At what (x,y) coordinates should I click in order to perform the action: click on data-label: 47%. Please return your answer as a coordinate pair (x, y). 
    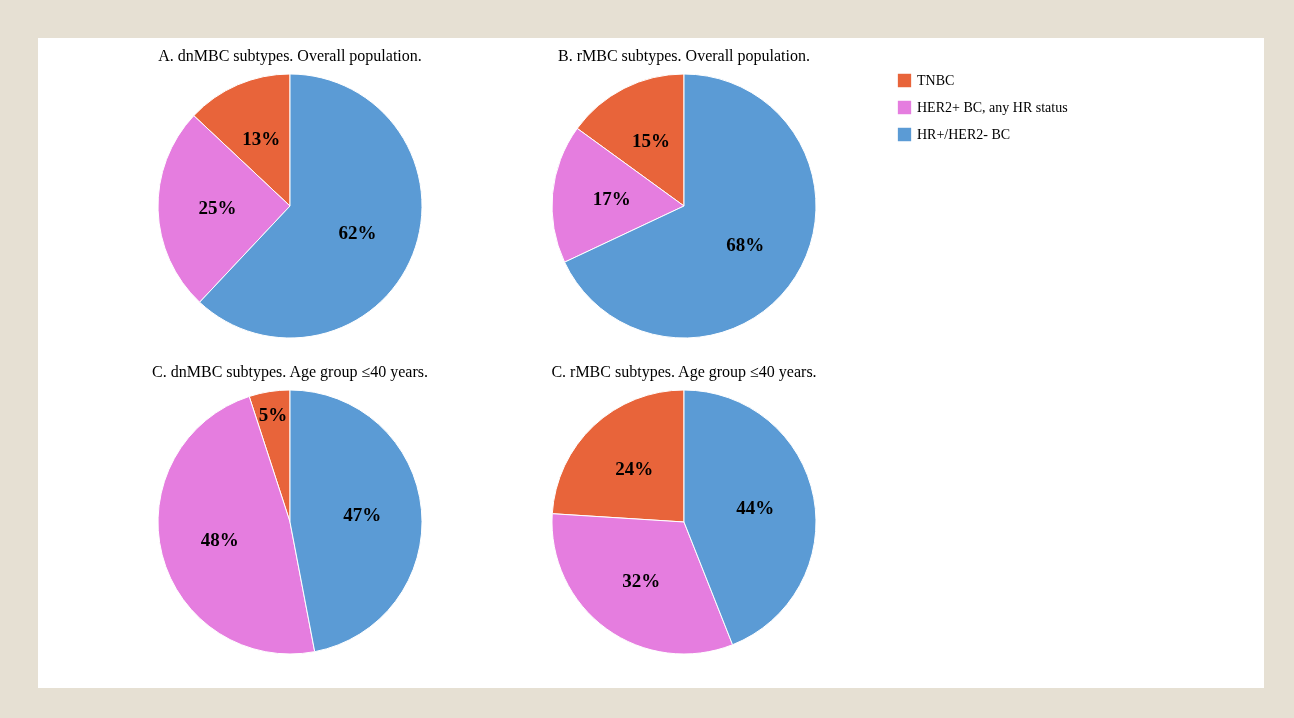
    Looking at the image, I should click on (362, 515).